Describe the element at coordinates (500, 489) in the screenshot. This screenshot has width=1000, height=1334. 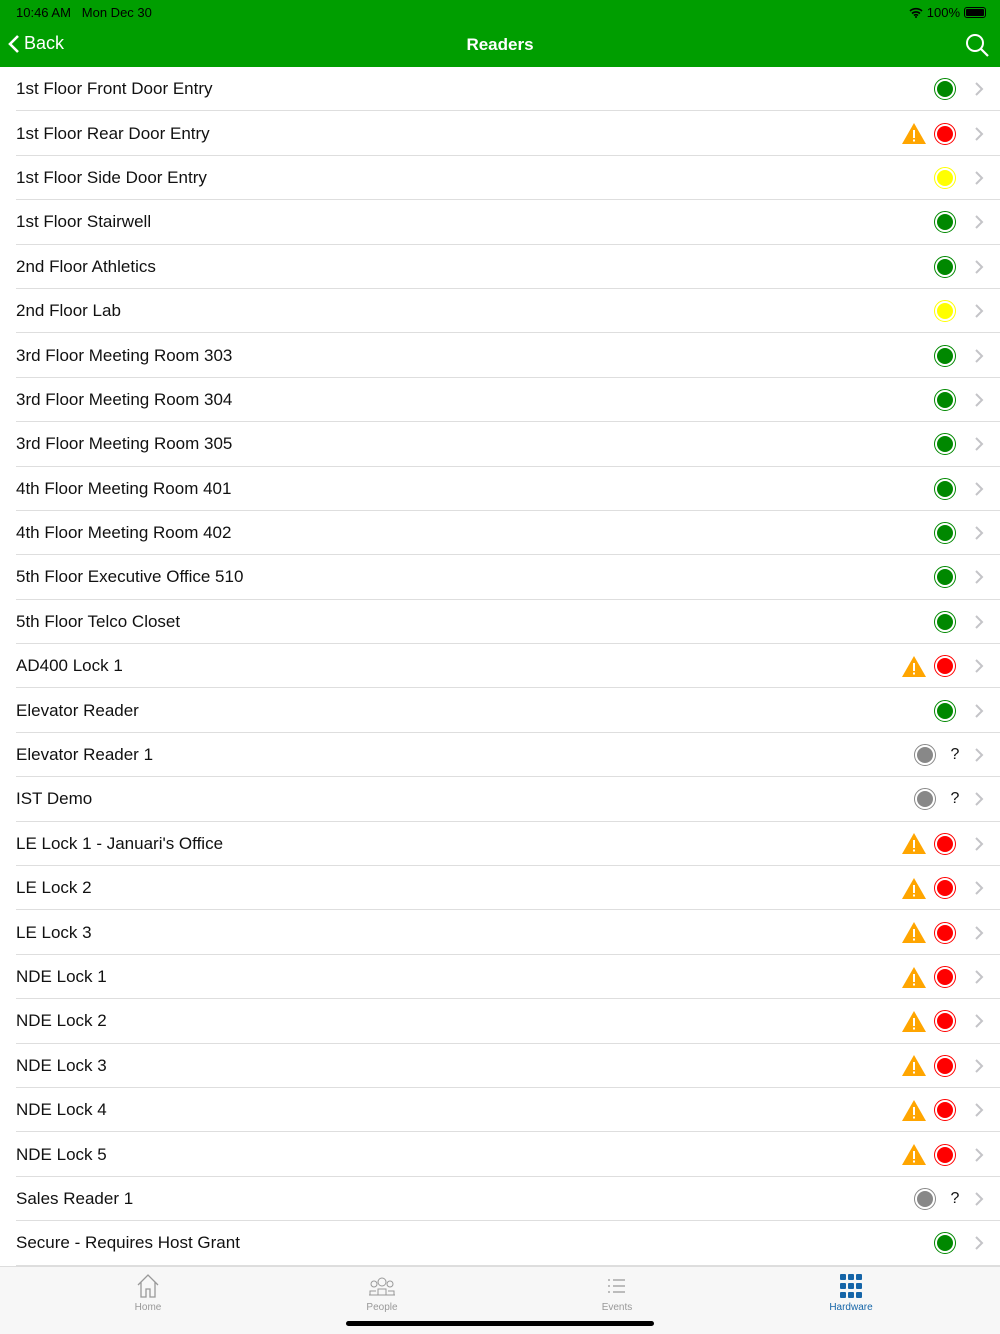
I see `reader-row: 4th Floor Meeting Room 401` at that location.